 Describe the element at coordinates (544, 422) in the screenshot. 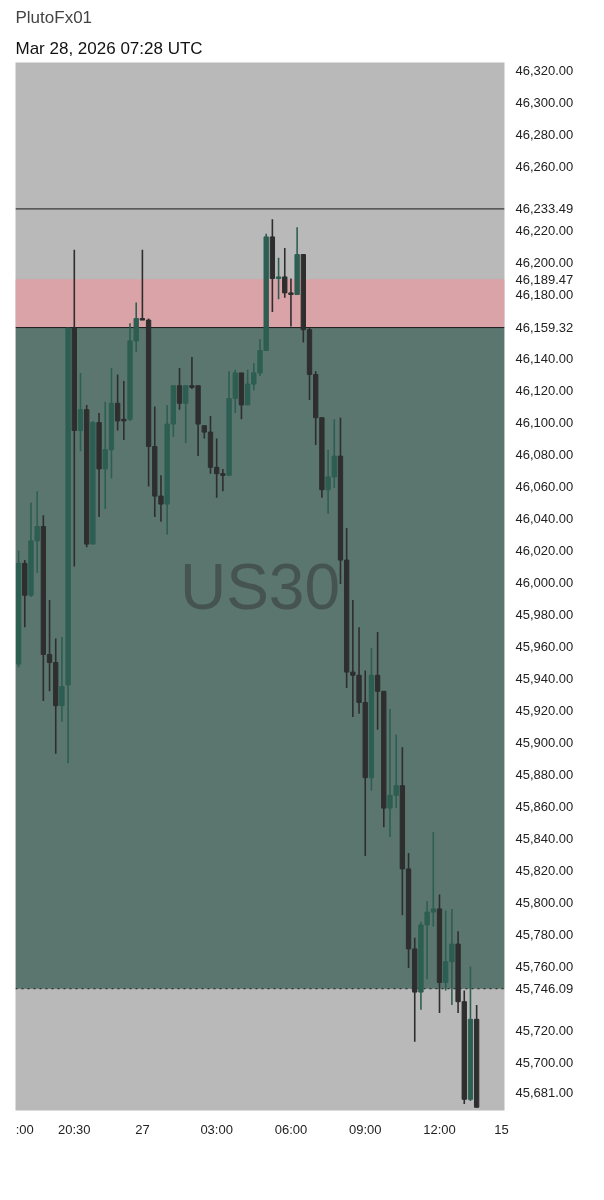

I see `y-tick-label: 46,100.00` at that location.